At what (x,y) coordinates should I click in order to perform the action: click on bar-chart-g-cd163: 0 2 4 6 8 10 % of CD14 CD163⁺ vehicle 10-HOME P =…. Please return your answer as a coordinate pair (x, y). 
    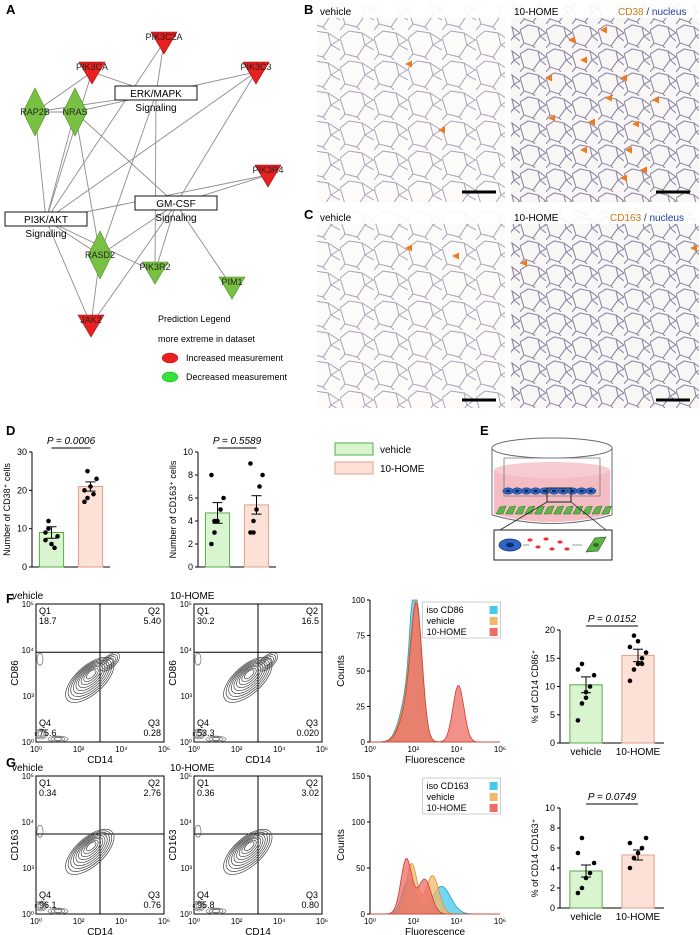
    Looking at the image, I should click on (597, 857).